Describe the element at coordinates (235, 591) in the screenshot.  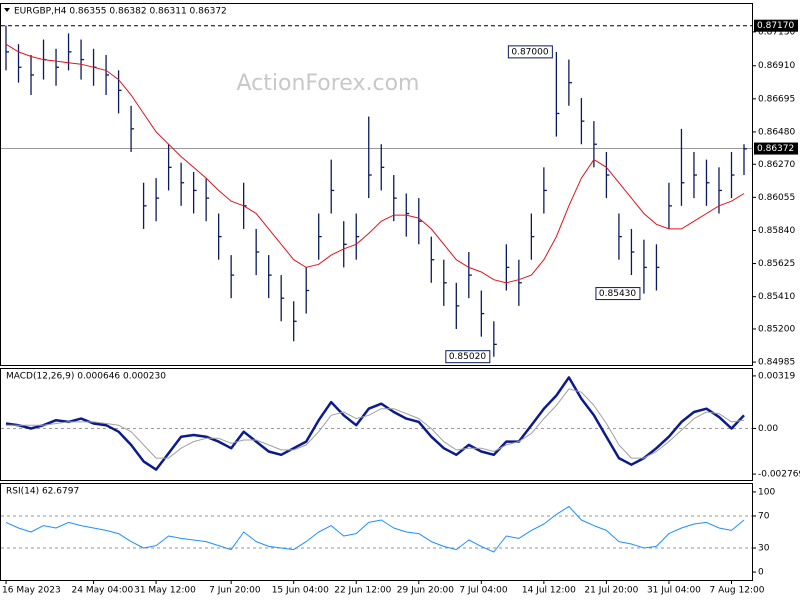
I see `x-tick-label: 7 Jun 20:00` at that location.